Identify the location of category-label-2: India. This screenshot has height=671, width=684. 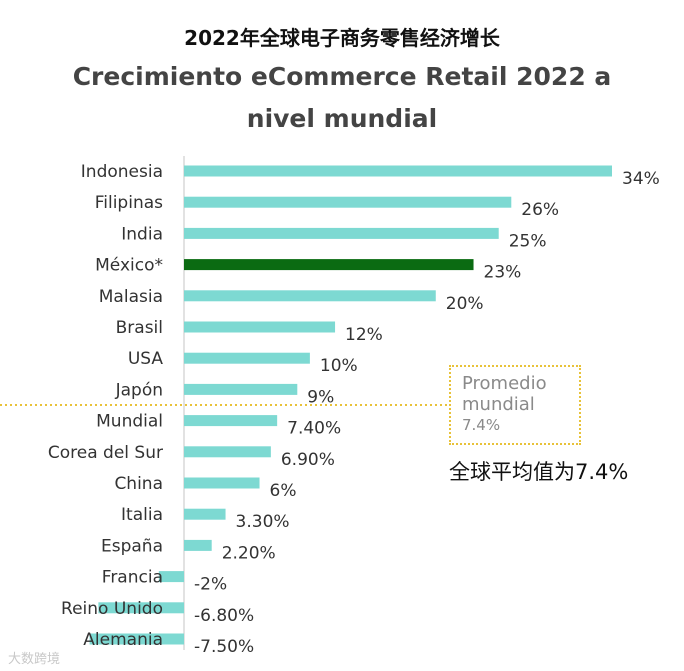
(142, 234).